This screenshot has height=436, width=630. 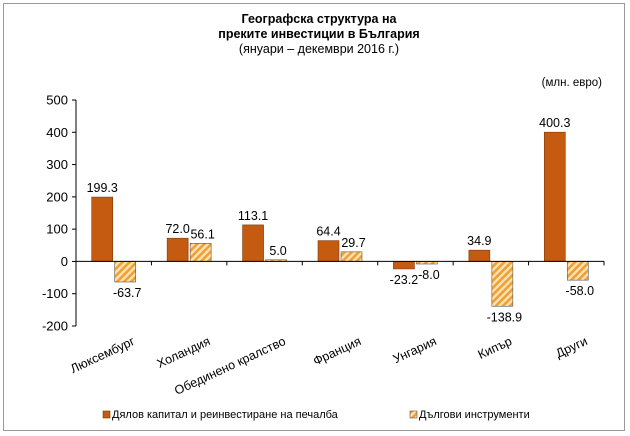 What do you see at coordinates (504, 317) in the screenshot?
I see `data-label-debt: -138.9` at bounding box center [504, 317].